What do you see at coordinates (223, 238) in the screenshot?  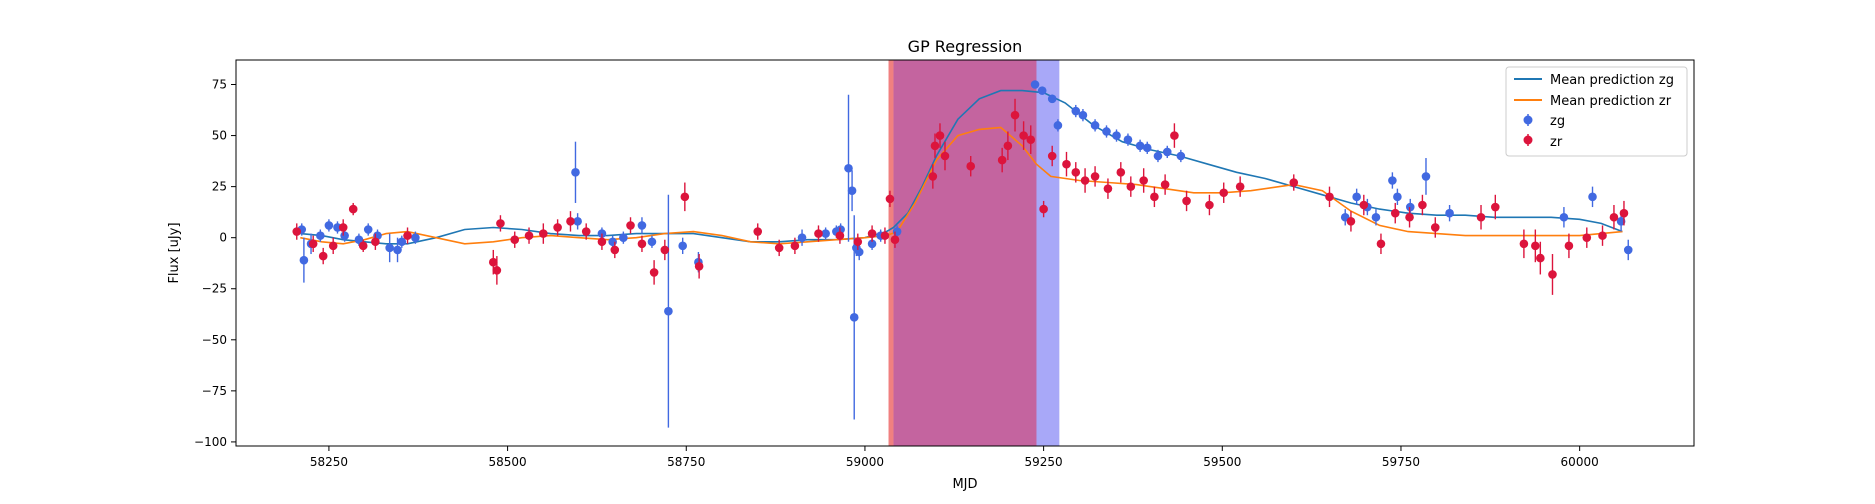 I see `y-tick-label: 0` at bounding box center [223, 238].